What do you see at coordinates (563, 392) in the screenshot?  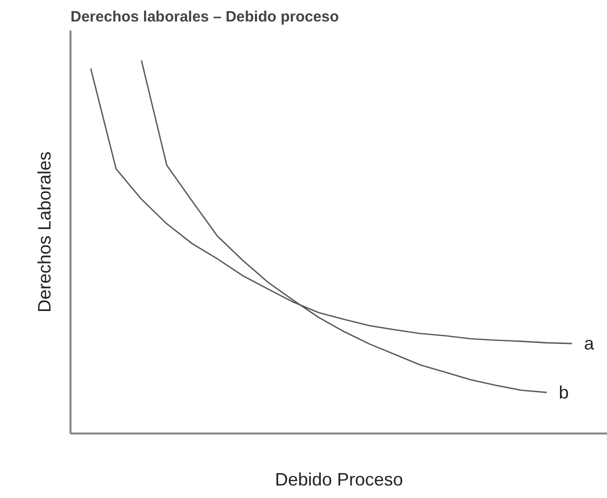 I see `series-label: b` at bounding box center [563, 392].